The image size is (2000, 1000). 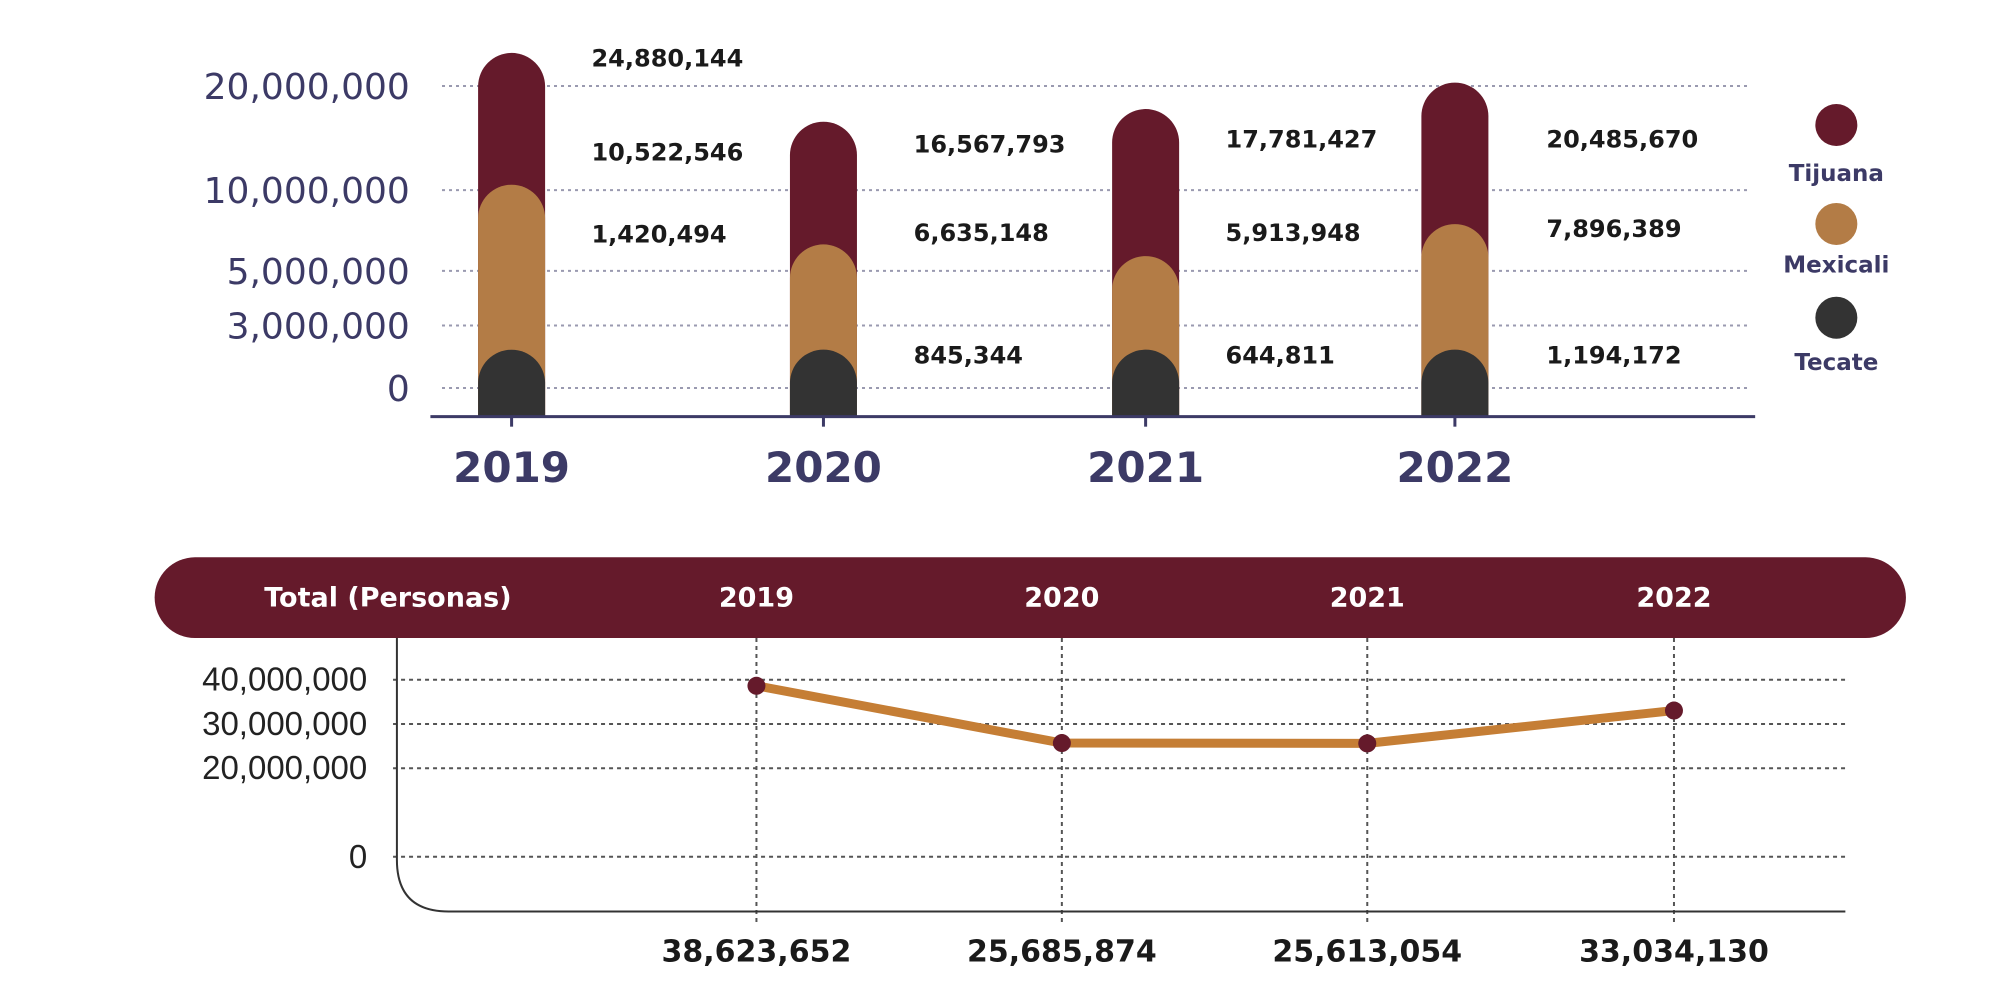 What do you see at coordinates (756, 685) in the screenshot?
I see `total-point-2019` at bounding box center [756, 685].